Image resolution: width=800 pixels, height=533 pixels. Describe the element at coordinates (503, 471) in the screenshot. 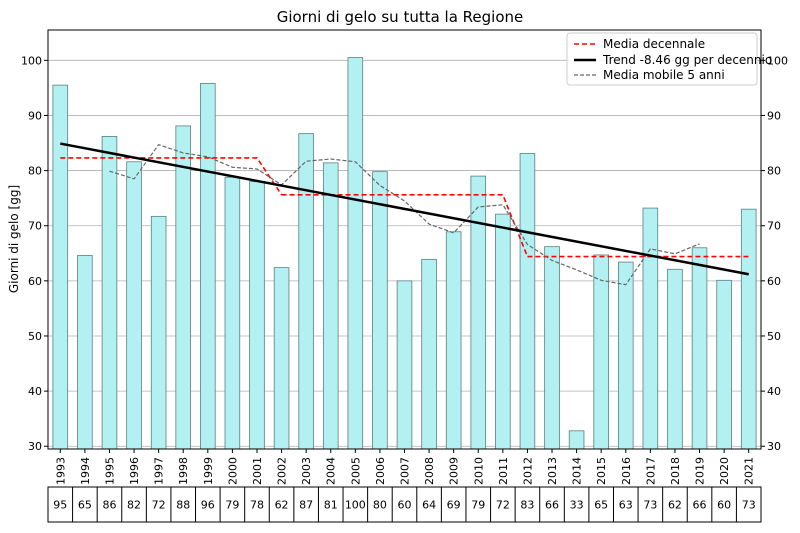

I see `x-tick-label-2011: 2011` at that location.